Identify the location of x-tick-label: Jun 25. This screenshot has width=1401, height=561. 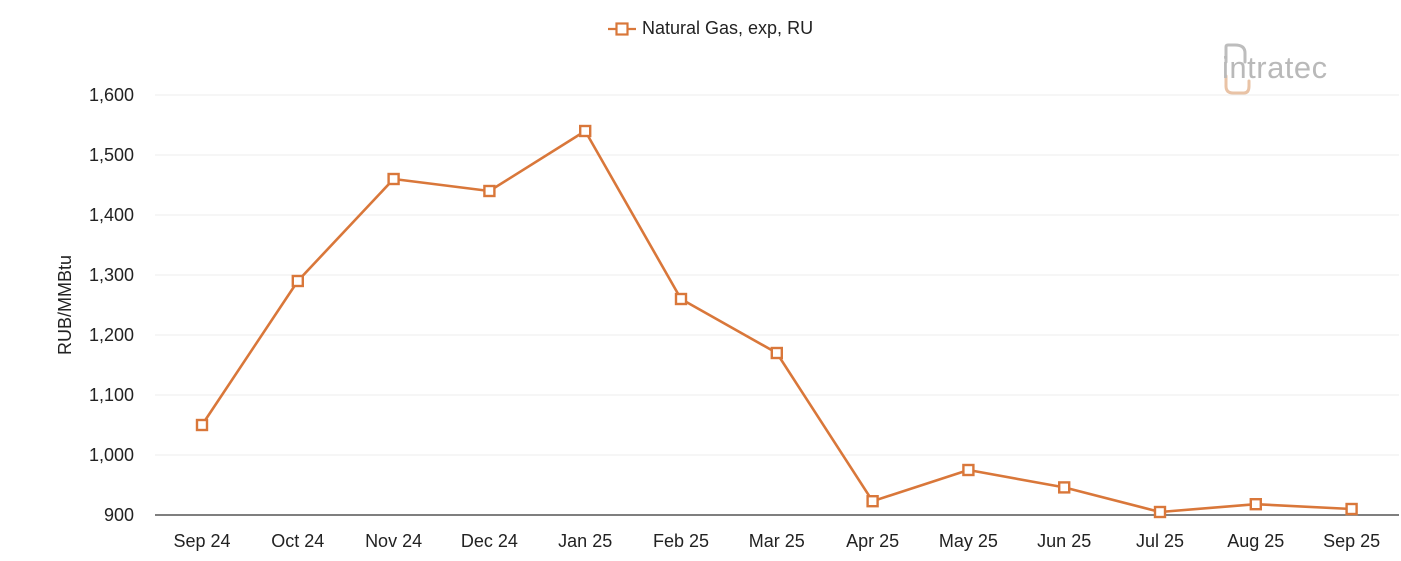
(1064, 541).